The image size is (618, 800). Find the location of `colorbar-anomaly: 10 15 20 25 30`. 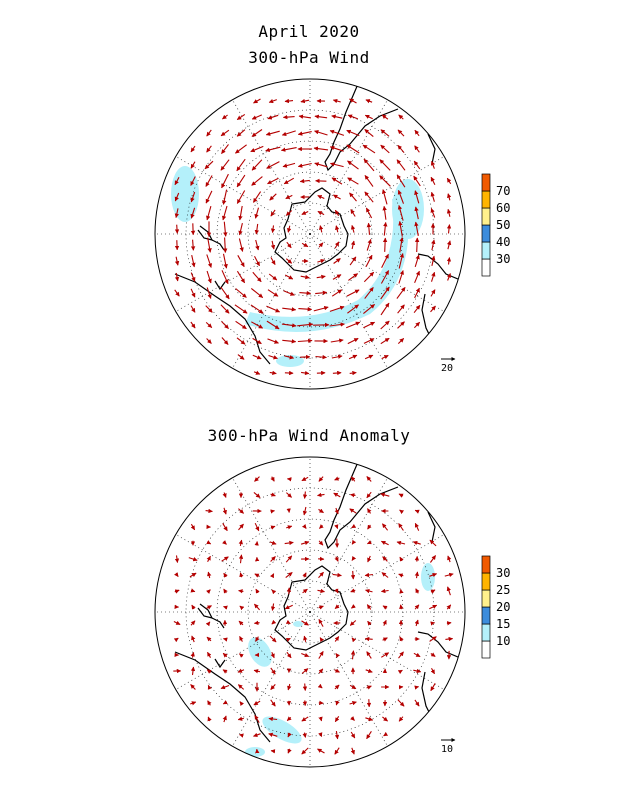

colorbar-anomaly: 10 15 20 25 30 is located at coordinates (495, 607).